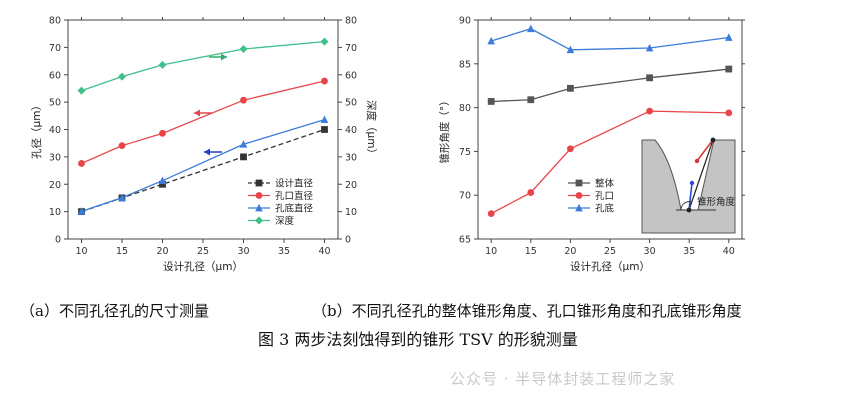 The height and width of the screenshot is (419, 865). I want to click on y2-tick-label: 20, so click(351, 185).